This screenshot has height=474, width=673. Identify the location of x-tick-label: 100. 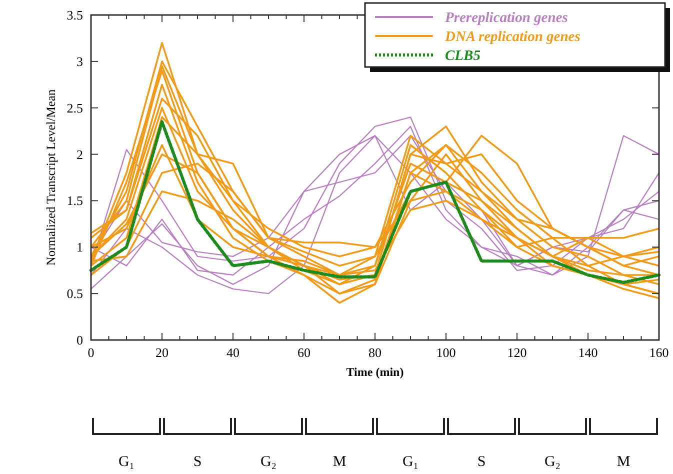
(446, 352).